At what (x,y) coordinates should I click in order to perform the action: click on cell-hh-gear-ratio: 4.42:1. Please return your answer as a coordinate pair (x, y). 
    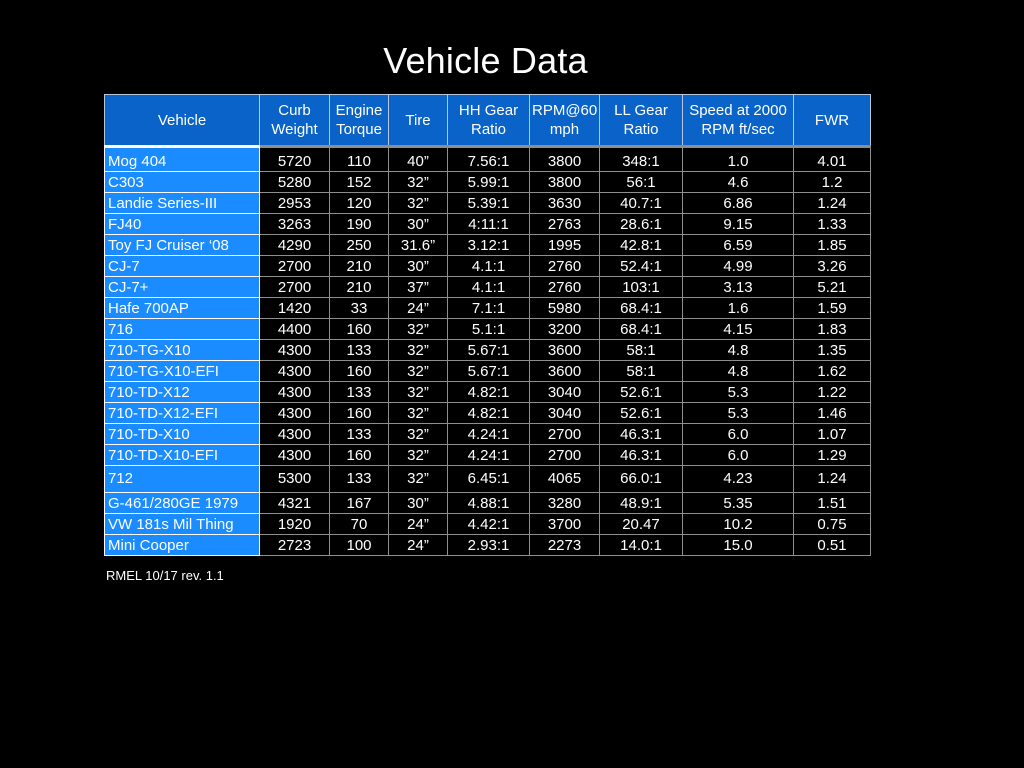
    Looking at the image, I should click on (488, 524).